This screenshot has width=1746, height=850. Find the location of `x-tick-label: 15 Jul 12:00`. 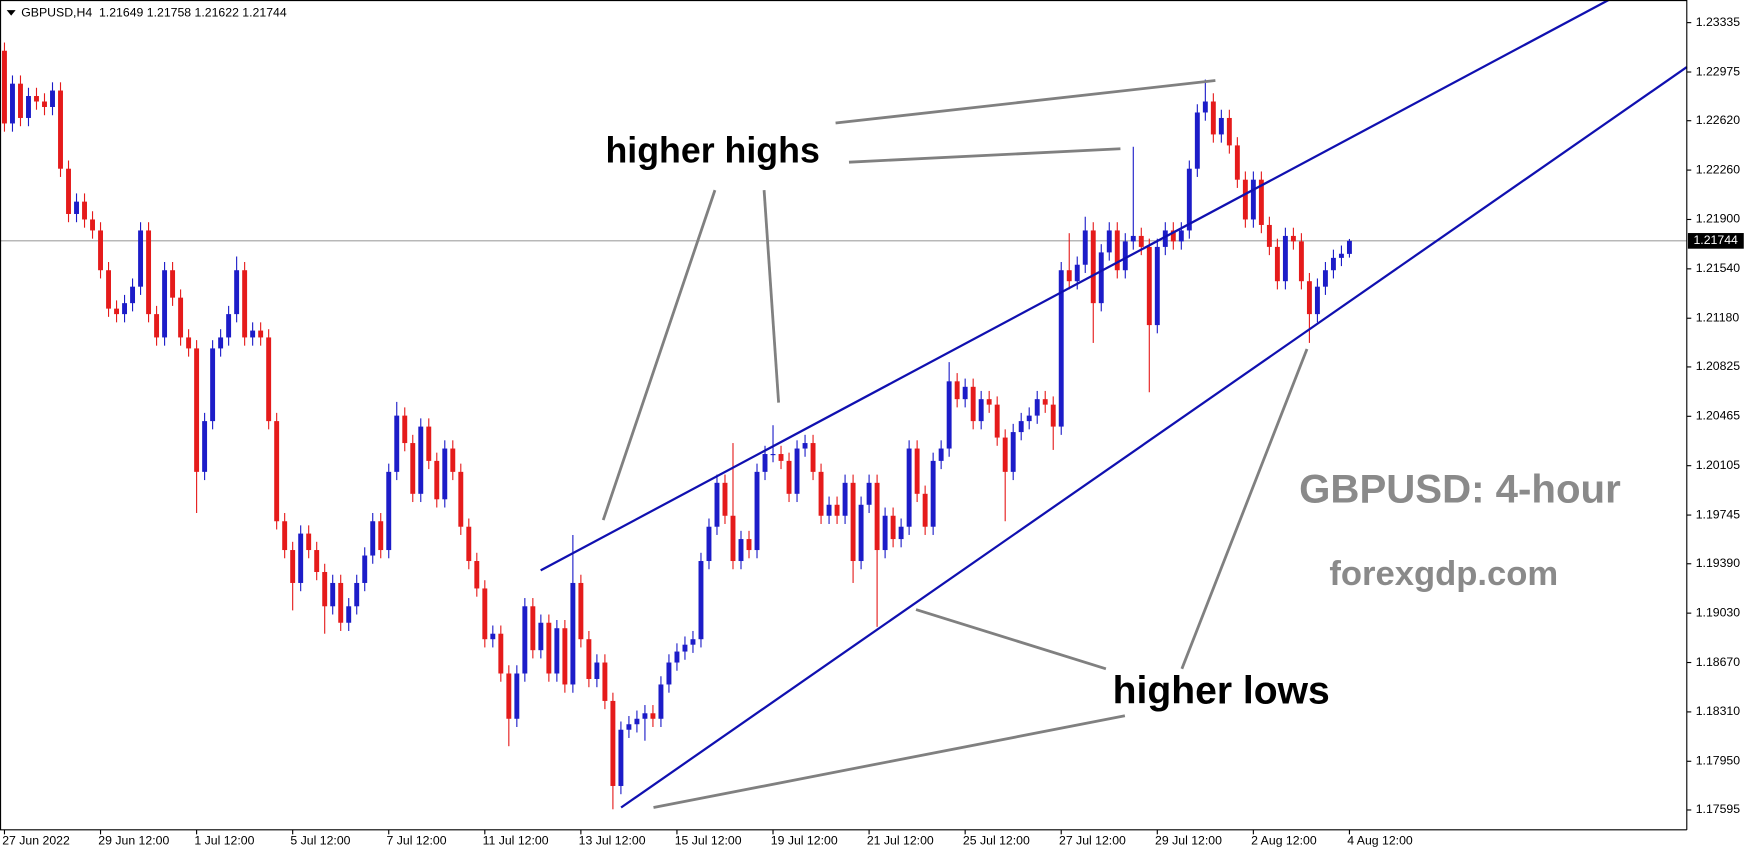

x-tick-label: 15 Jul 12:00 is located at coordinates (708, 840).